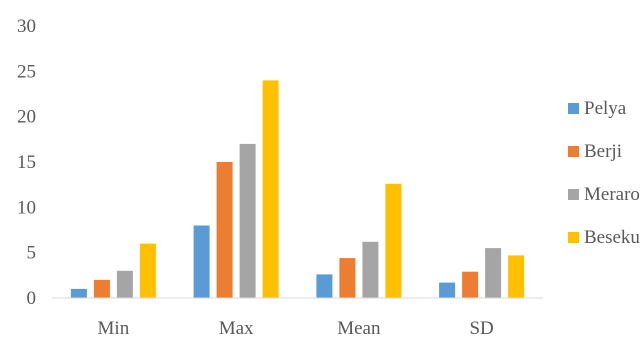  What do you see at coordinates (347, 278) in the screenshot?
I see `bar-berji-mean` at bounding box center [347, 278].